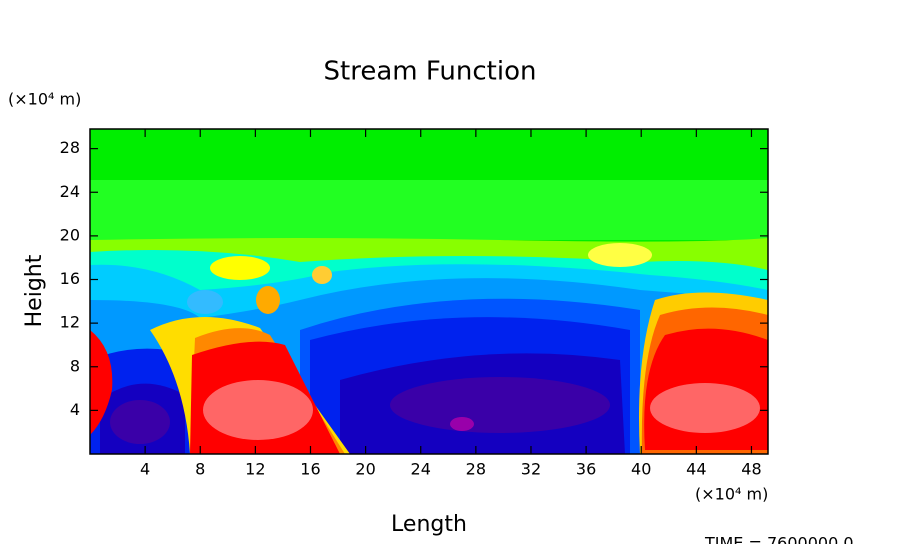 The image size is (904, 544). I want to click on x-tick-label: 40, so click(641, 469).